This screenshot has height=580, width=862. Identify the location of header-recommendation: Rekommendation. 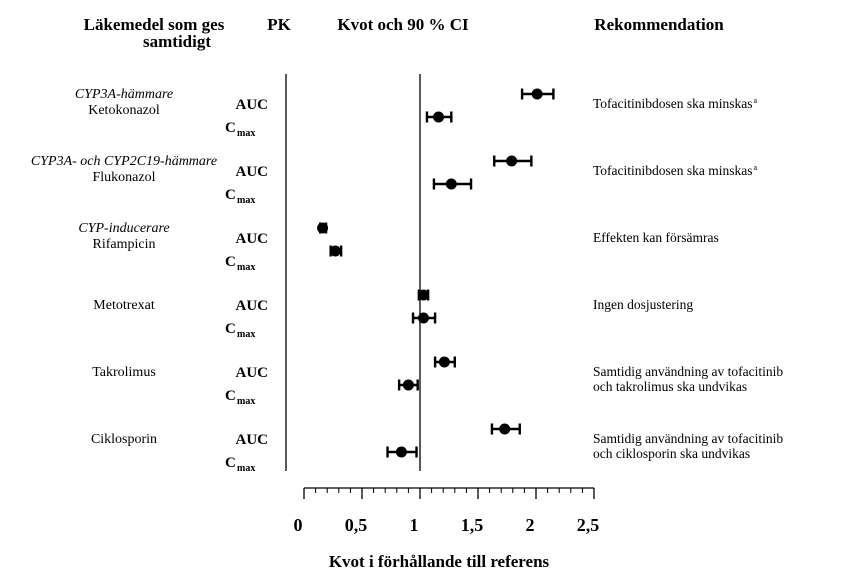
(659, 24).